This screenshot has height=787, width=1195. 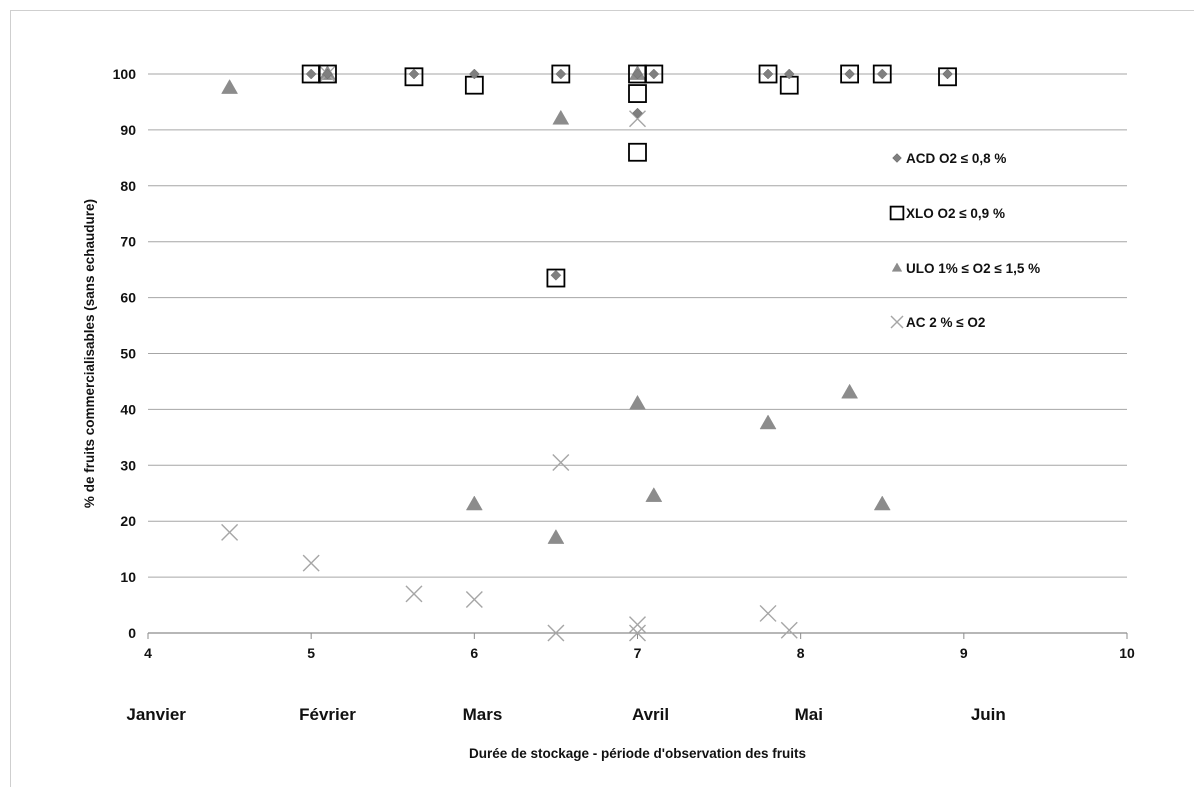 What do you see at coordinates (125, 74) in the screenshot?
I see `y-tick-label: 100` at bounding box center [125, 74].